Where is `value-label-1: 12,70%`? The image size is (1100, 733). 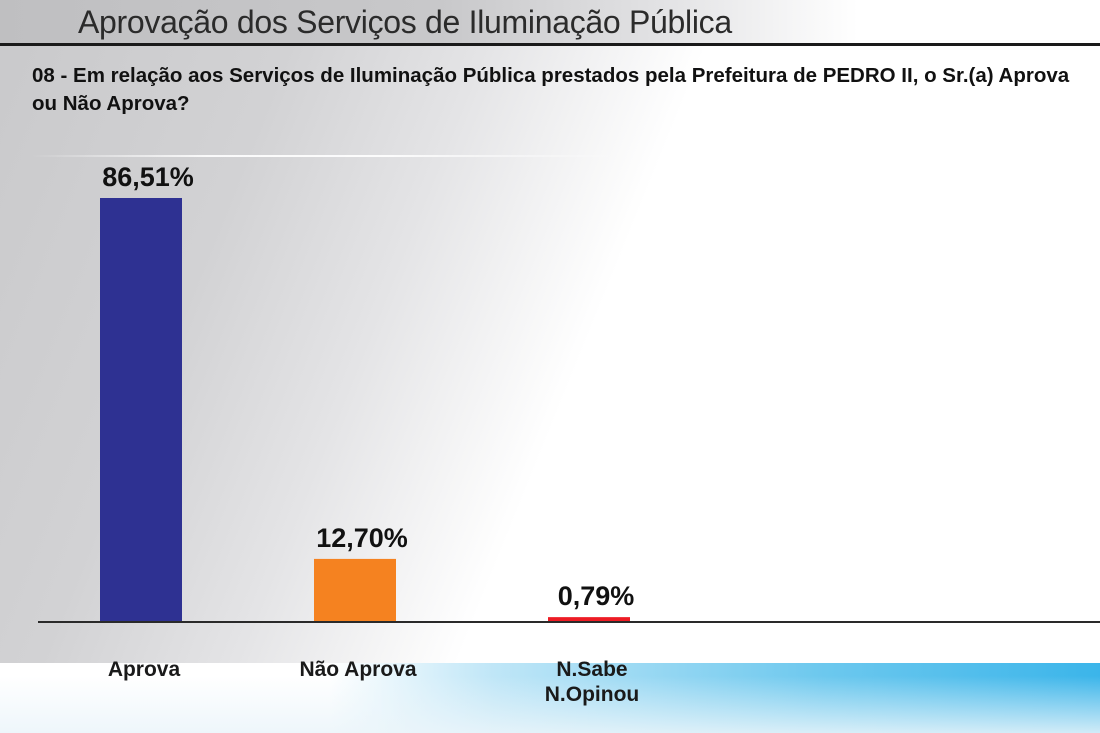
value-label-1: 12,70% is located at coordinates (362, 538).